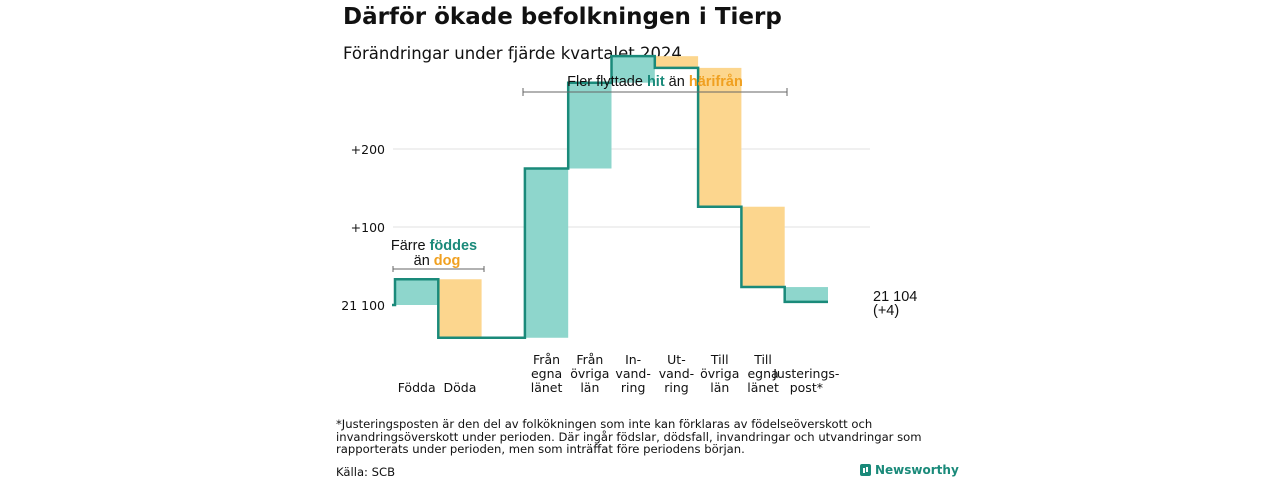 This screenshot has width=1280, height=480. What do you see at coordinates (886, 311) in the screenshot?
I see `end-change-label: (+4)` at bounding box center [886, 311].